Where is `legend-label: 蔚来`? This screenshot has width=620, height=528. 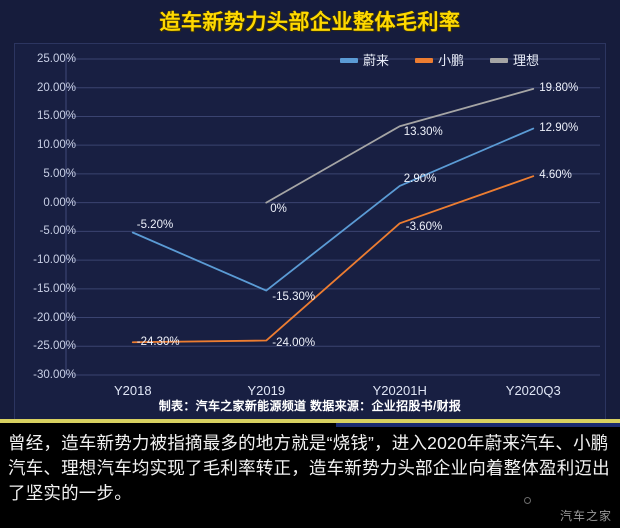 legend-label: 蔚来 is located at coordinates (376, 60).